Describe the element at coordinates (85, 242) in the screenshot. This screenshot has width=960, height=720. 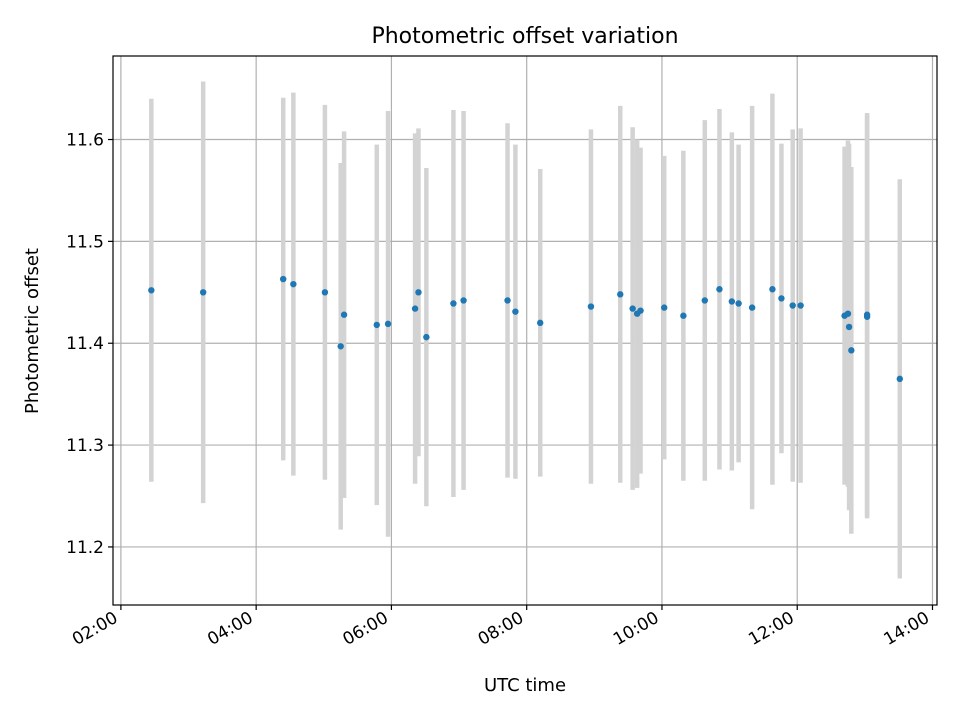
I see `y-tick-label: 11.5` at that location.